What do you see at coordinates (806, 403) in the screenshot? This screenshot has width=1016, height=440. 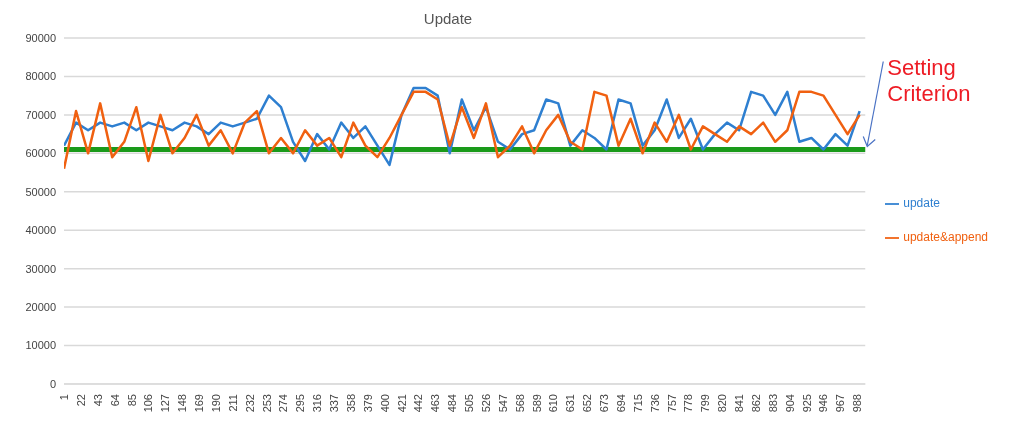 I see `x-tick-label: 925` at bounding box center [806, 403].